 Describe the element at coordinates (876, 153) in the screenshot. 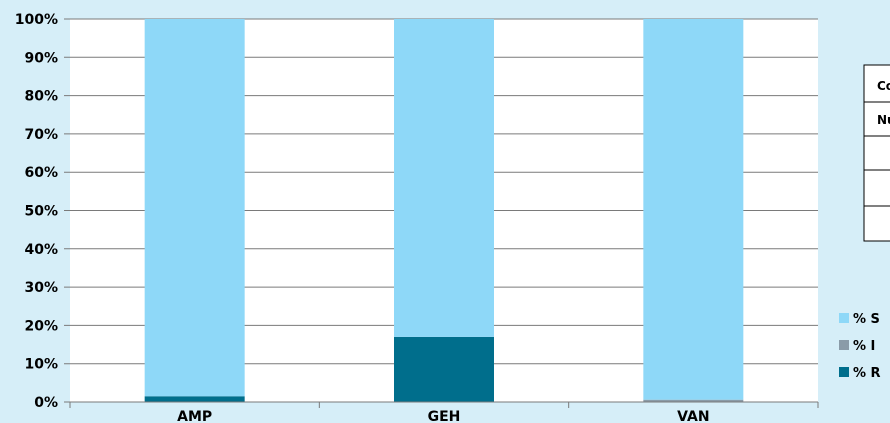

I see `side-table: Co Nu` at that location.